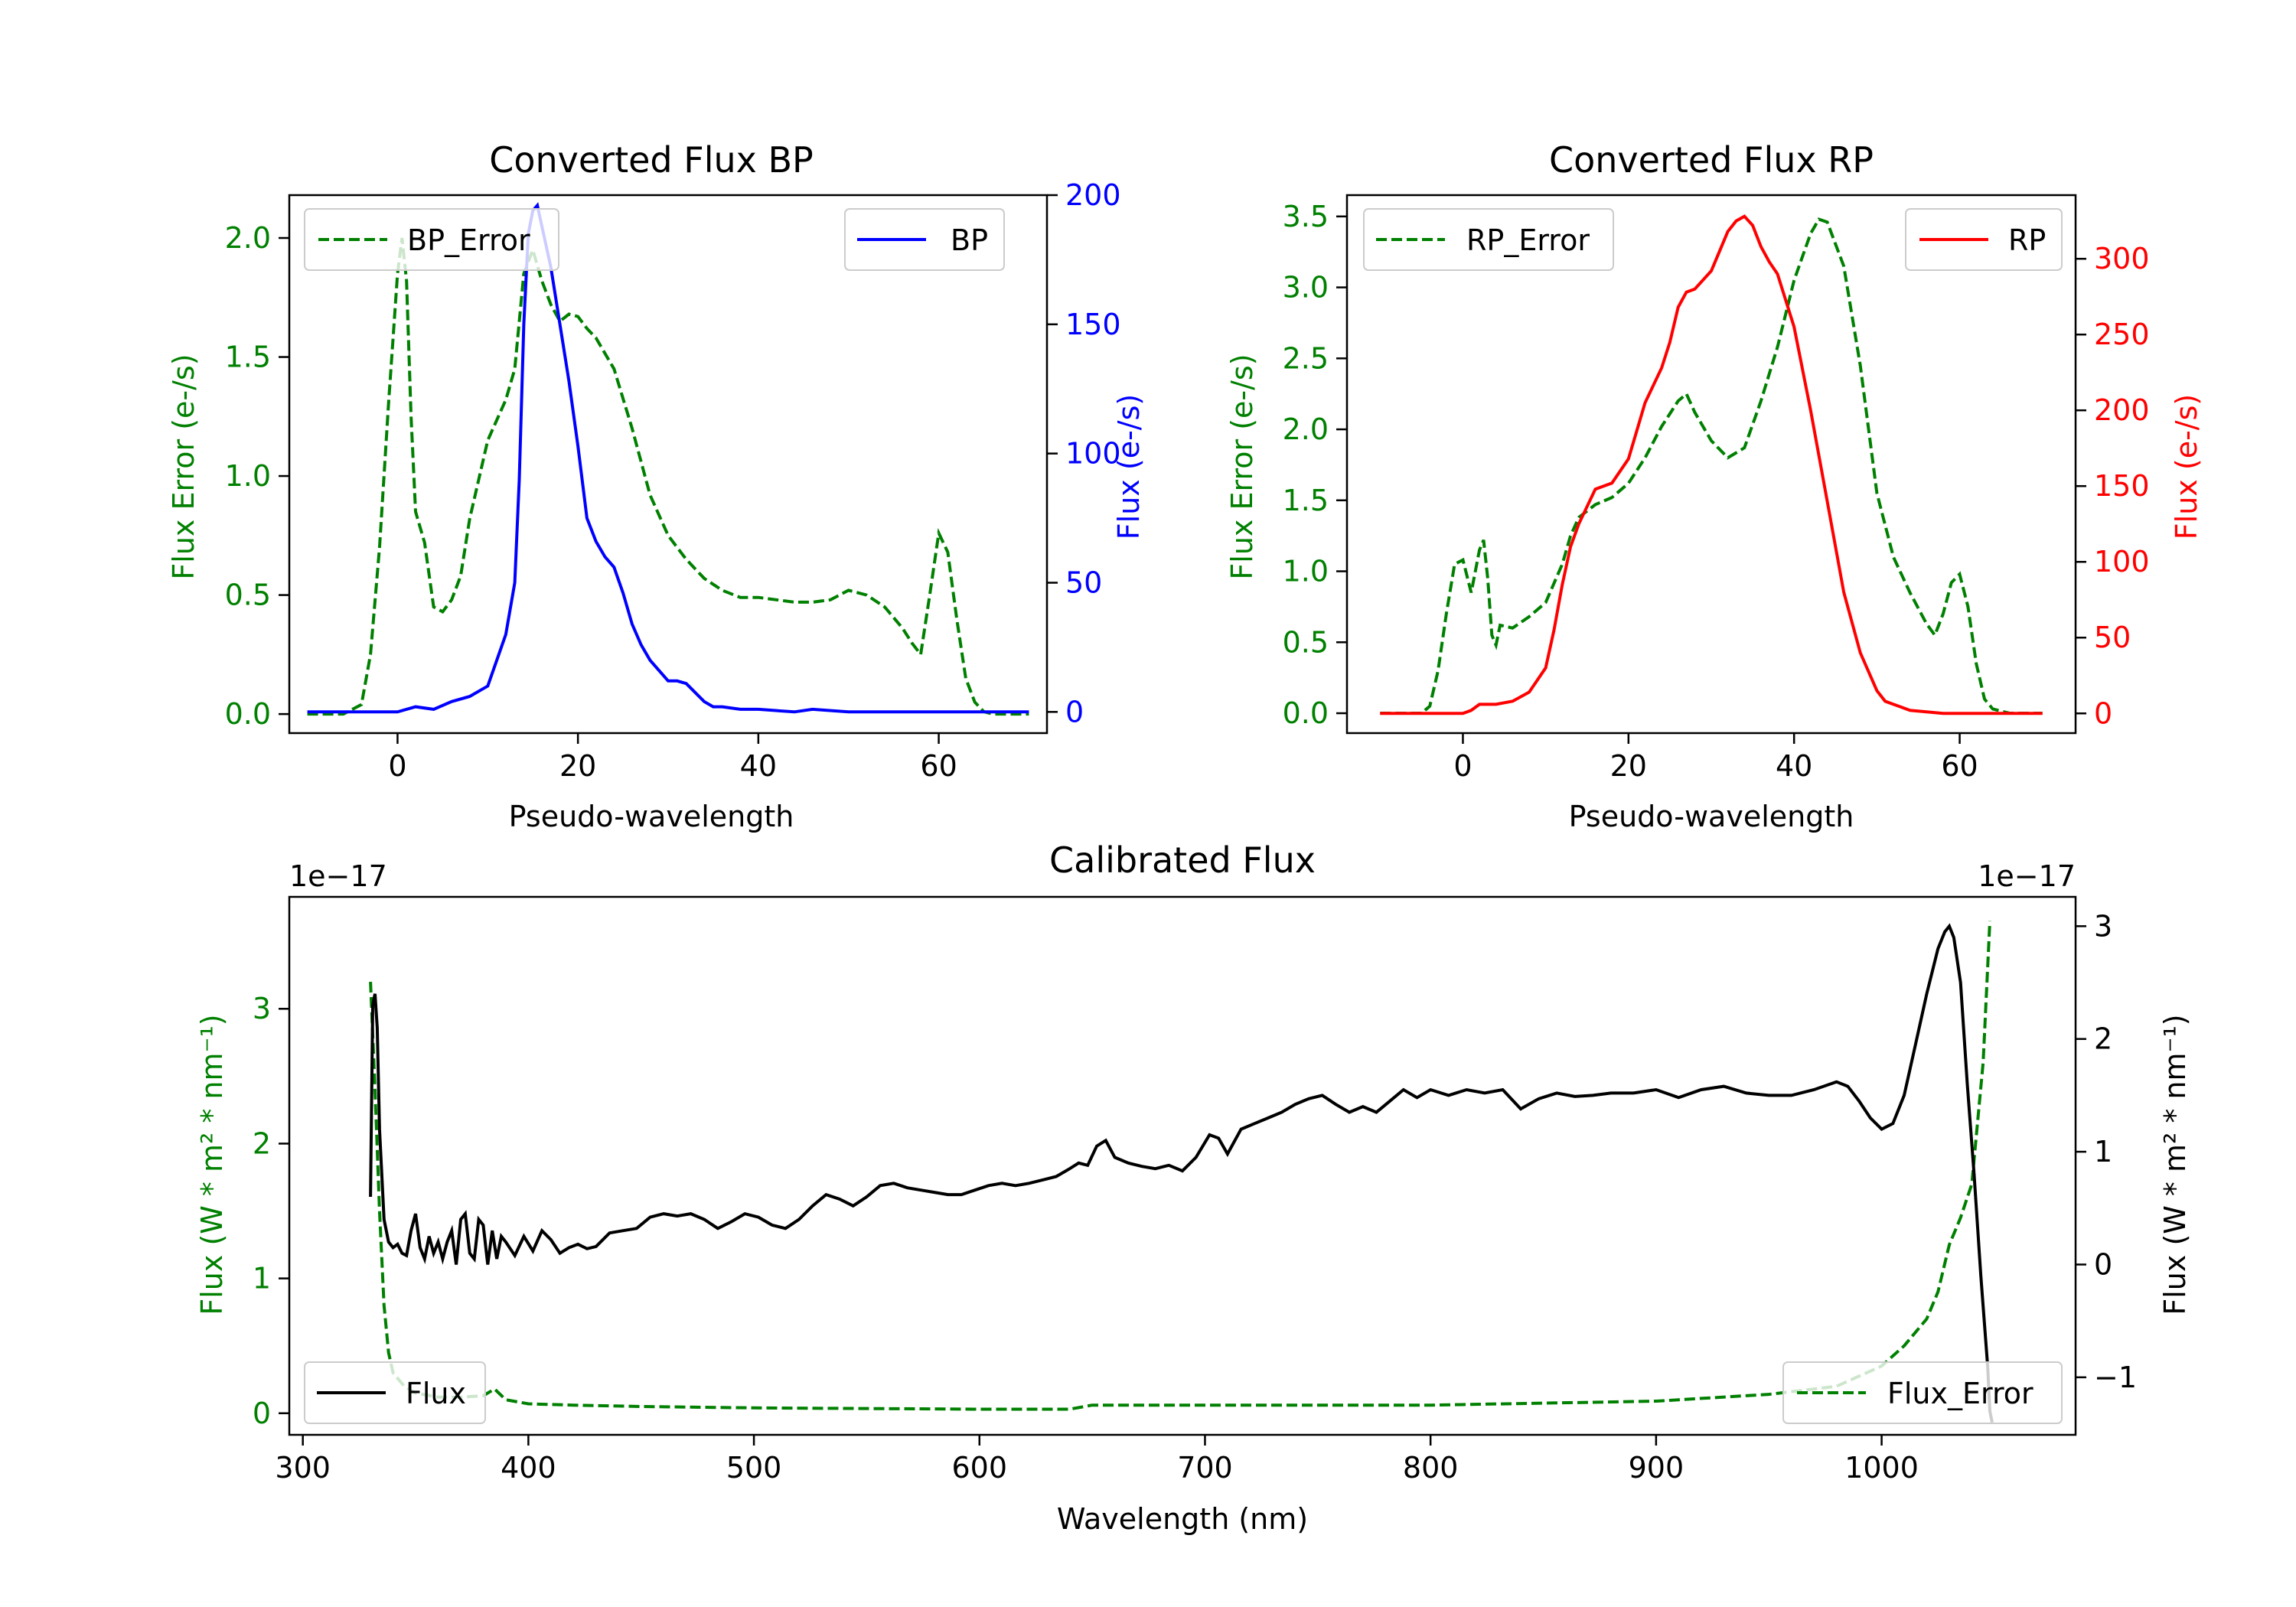 The image size is (2296, 1607). What do you see at coordinates (651, 160) in the screenshot?
I see `chart-bp-title: Converted Flux BP` at bounding box center [651, 160].